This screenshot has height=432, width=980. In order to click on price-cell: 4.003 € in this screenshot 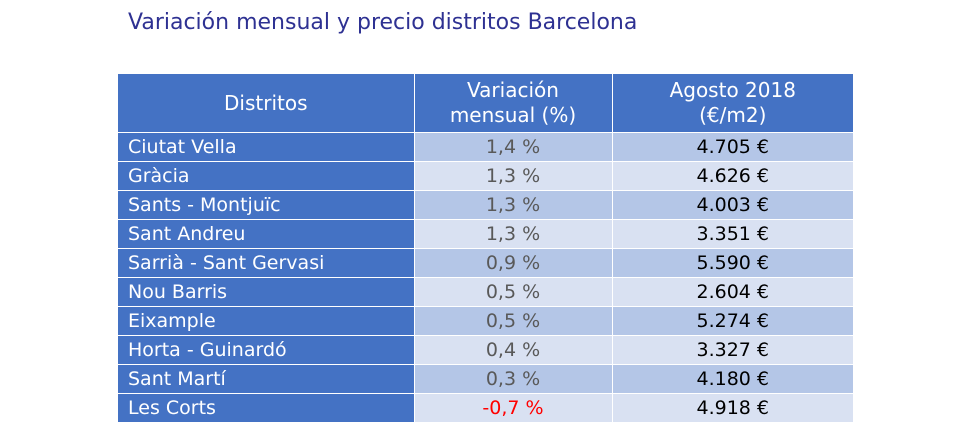, I will do `click(732, 205)`.